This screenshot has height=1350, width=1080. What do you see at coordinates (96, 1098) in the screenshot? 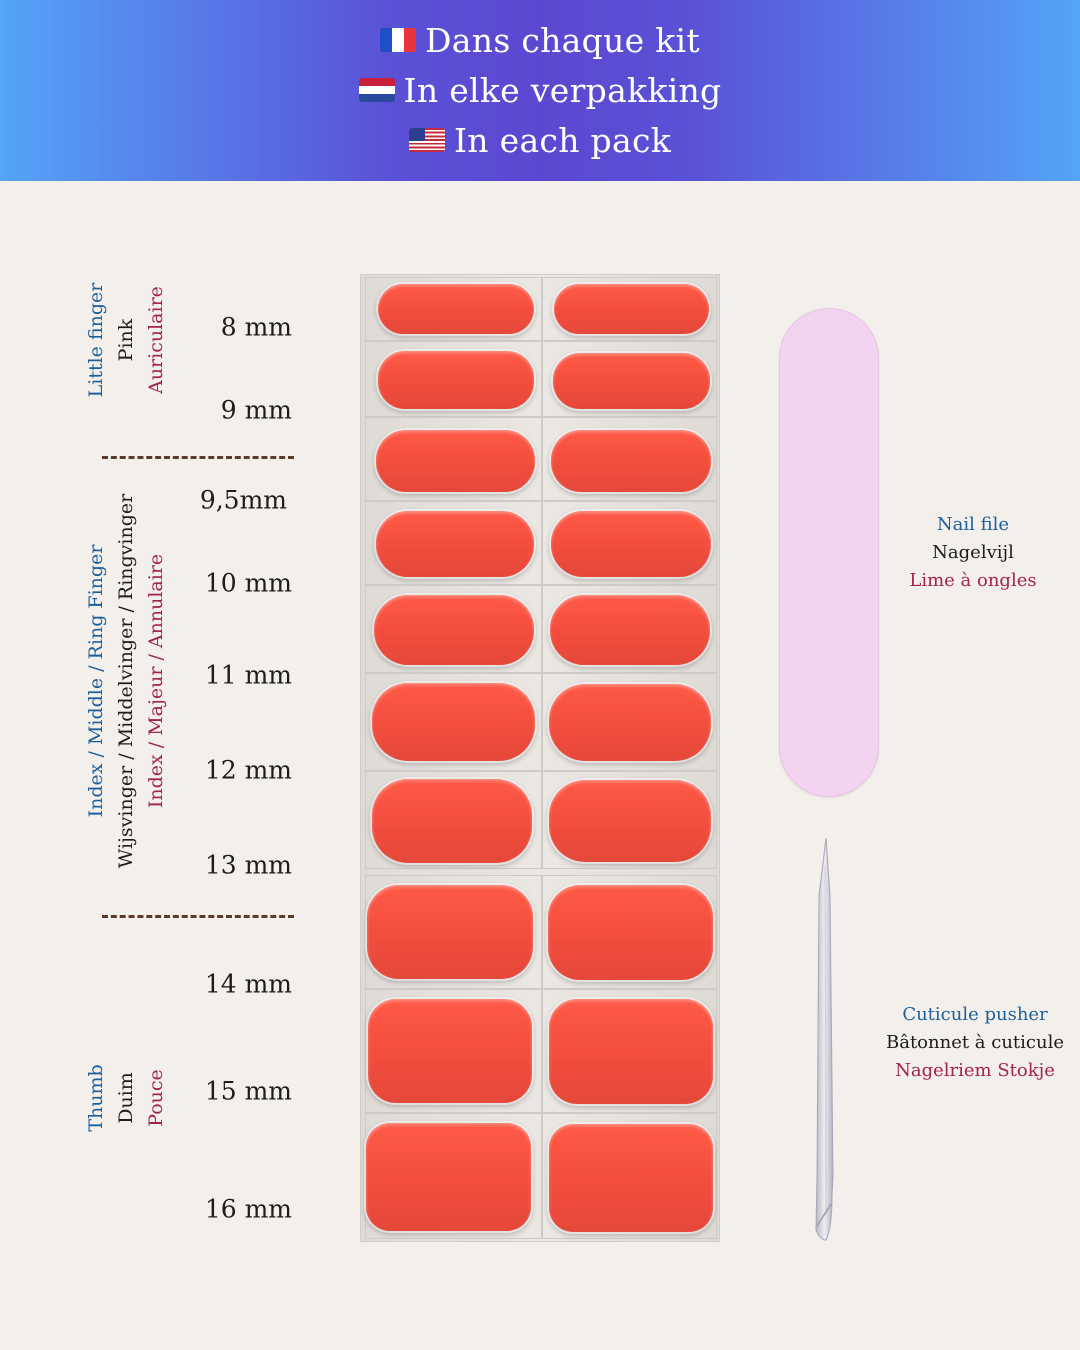
I see `thumb-label-en: Thumb` at bounding box center [96, 1098].